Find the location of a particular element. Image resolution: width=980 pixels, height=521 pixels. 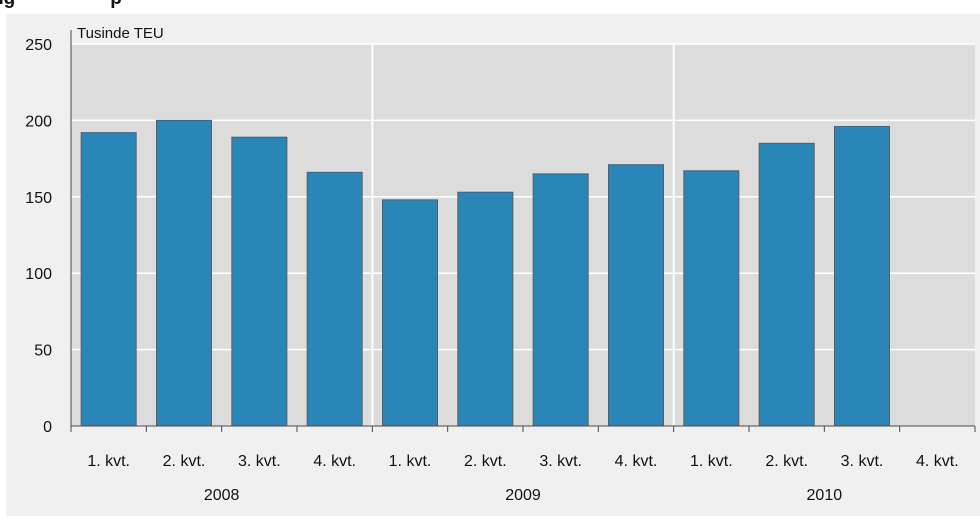

y-tick-label: 100 is located at coordinates (38, 274).